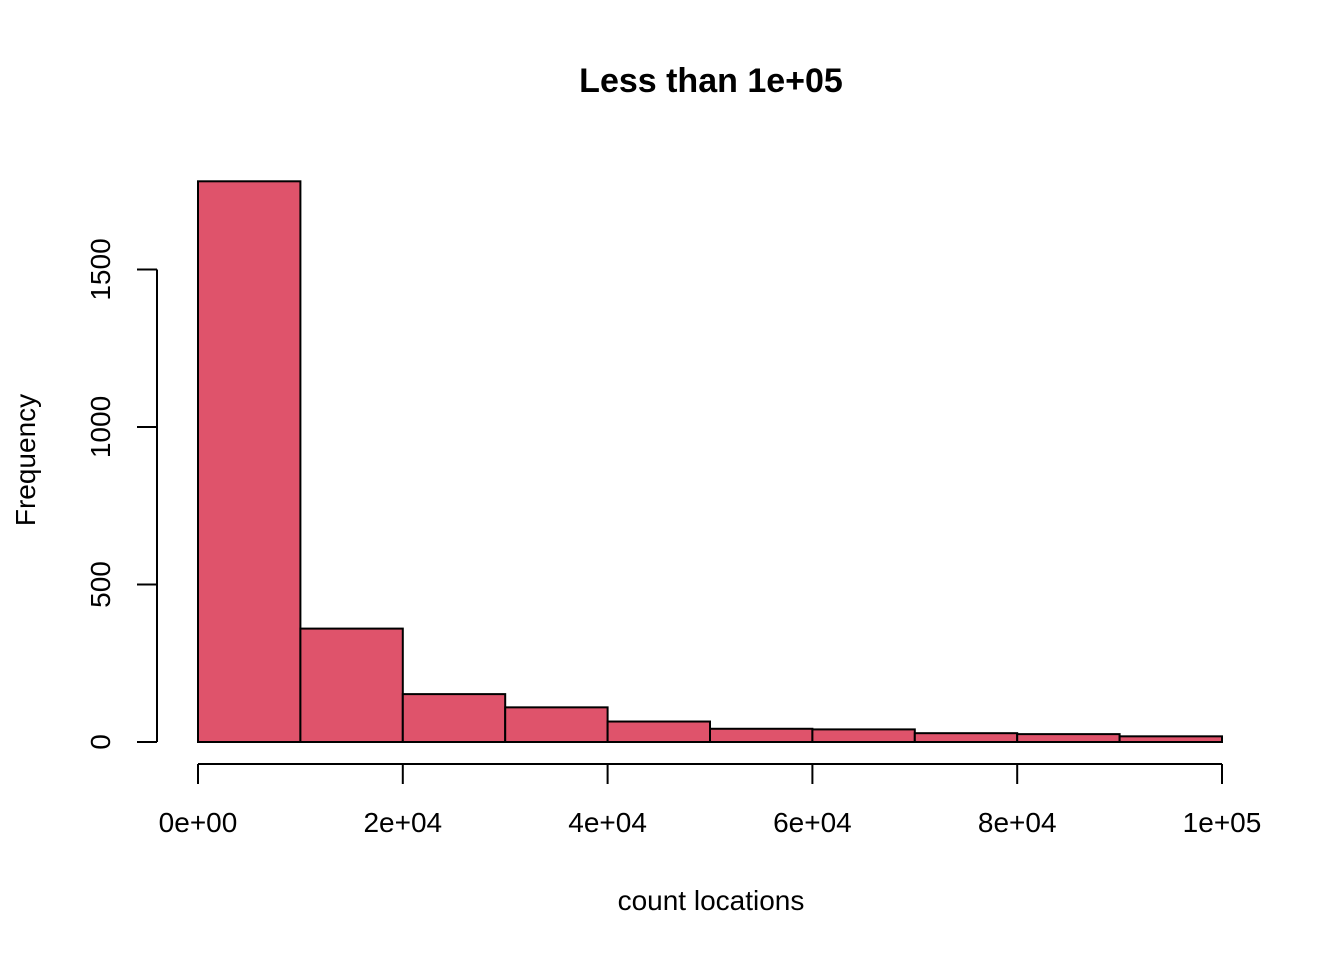 This screenshot has height=960, width=1344. Describe the element at coordinates (100, 584) in the screenshot. I see `y-tick-label: 500` at that location.